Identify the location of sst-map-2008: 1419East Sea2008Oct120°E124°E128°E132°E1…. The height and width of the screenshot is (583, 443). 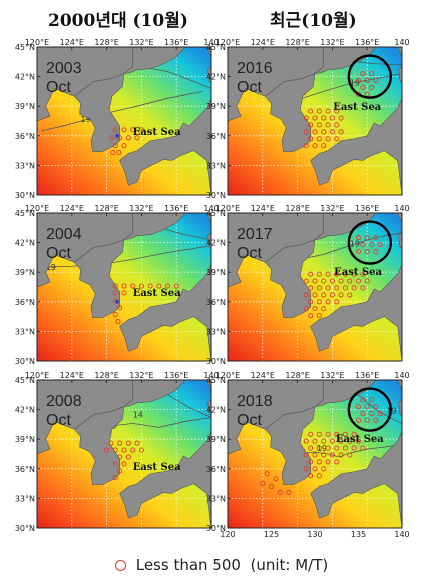
(117, 452).